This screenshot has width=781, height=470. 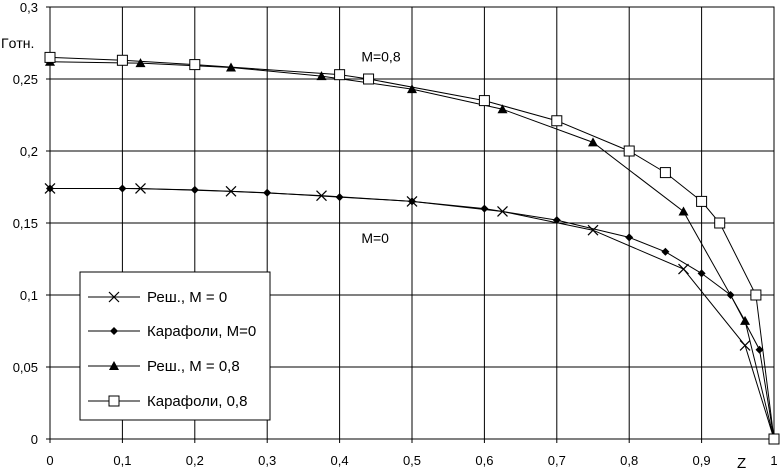 What do you see at coordinates (29, 7) in the screenshot?
I see `y-tick-label: 0,3` at bounding box center [29, 7].